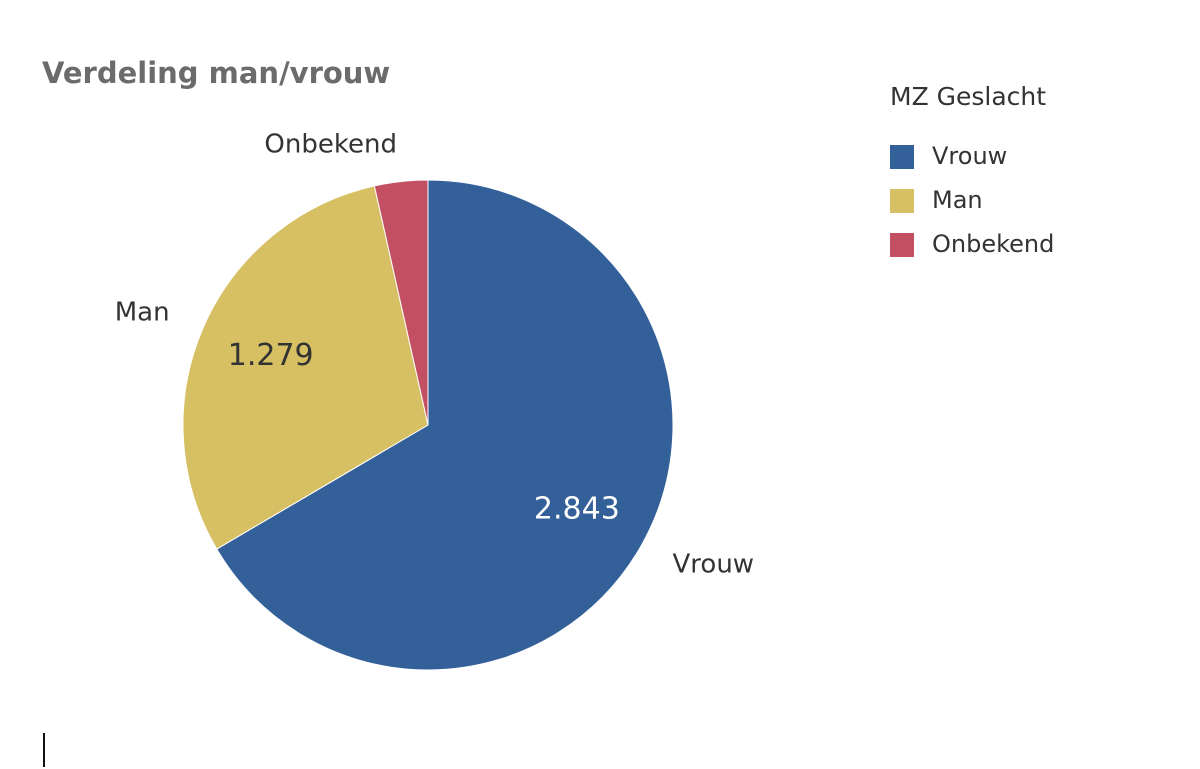  Describe the element at coordinates (142, 312) in the screenshot. I see `slice-label: Man` at that location.